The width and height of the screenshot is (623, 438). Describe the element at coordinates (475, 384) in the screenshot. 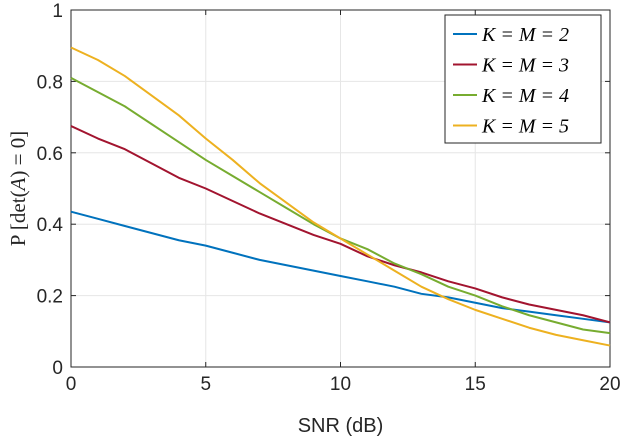

I see `x-tick-label: 15` at that location.